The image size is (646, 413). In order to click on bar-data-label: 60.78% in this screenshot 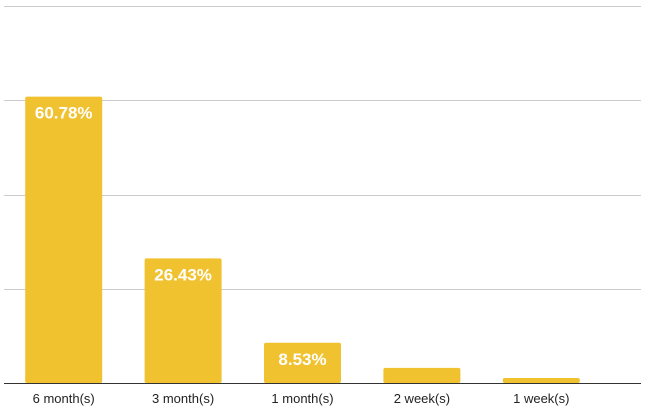, I will do `click(64, 113)`.